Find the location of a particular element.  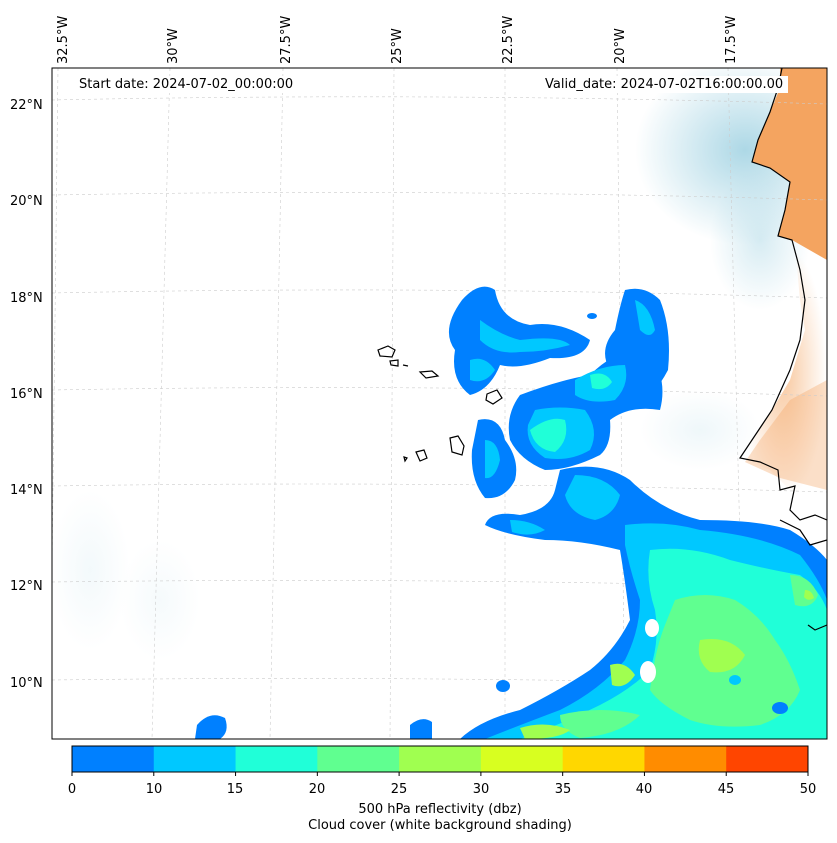

lon-label: 22.5°W is located at coordinates (508, 39).